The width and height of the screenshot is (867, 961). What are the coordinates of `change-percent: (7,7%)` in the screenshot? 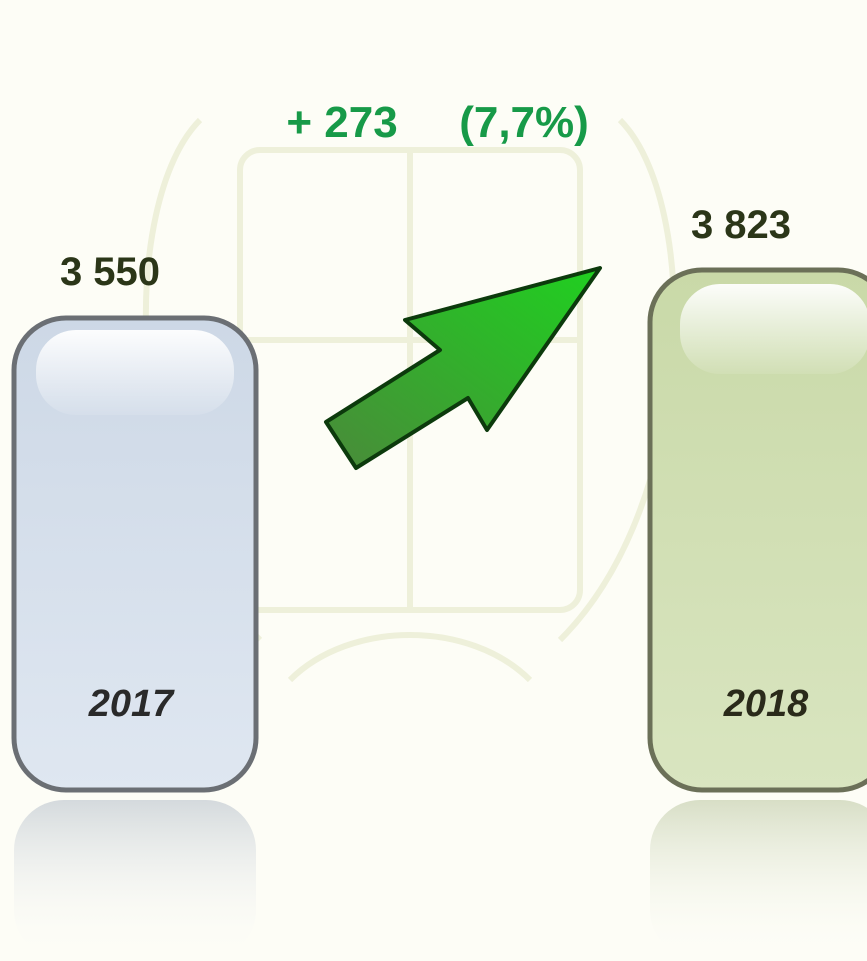 It's located at (524, 122).